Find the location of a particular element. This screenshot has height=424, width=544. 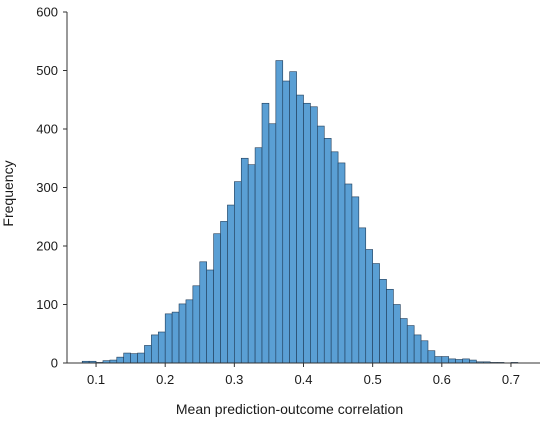

x-tick-label: 0.1 is located at coordinates (96, 379).